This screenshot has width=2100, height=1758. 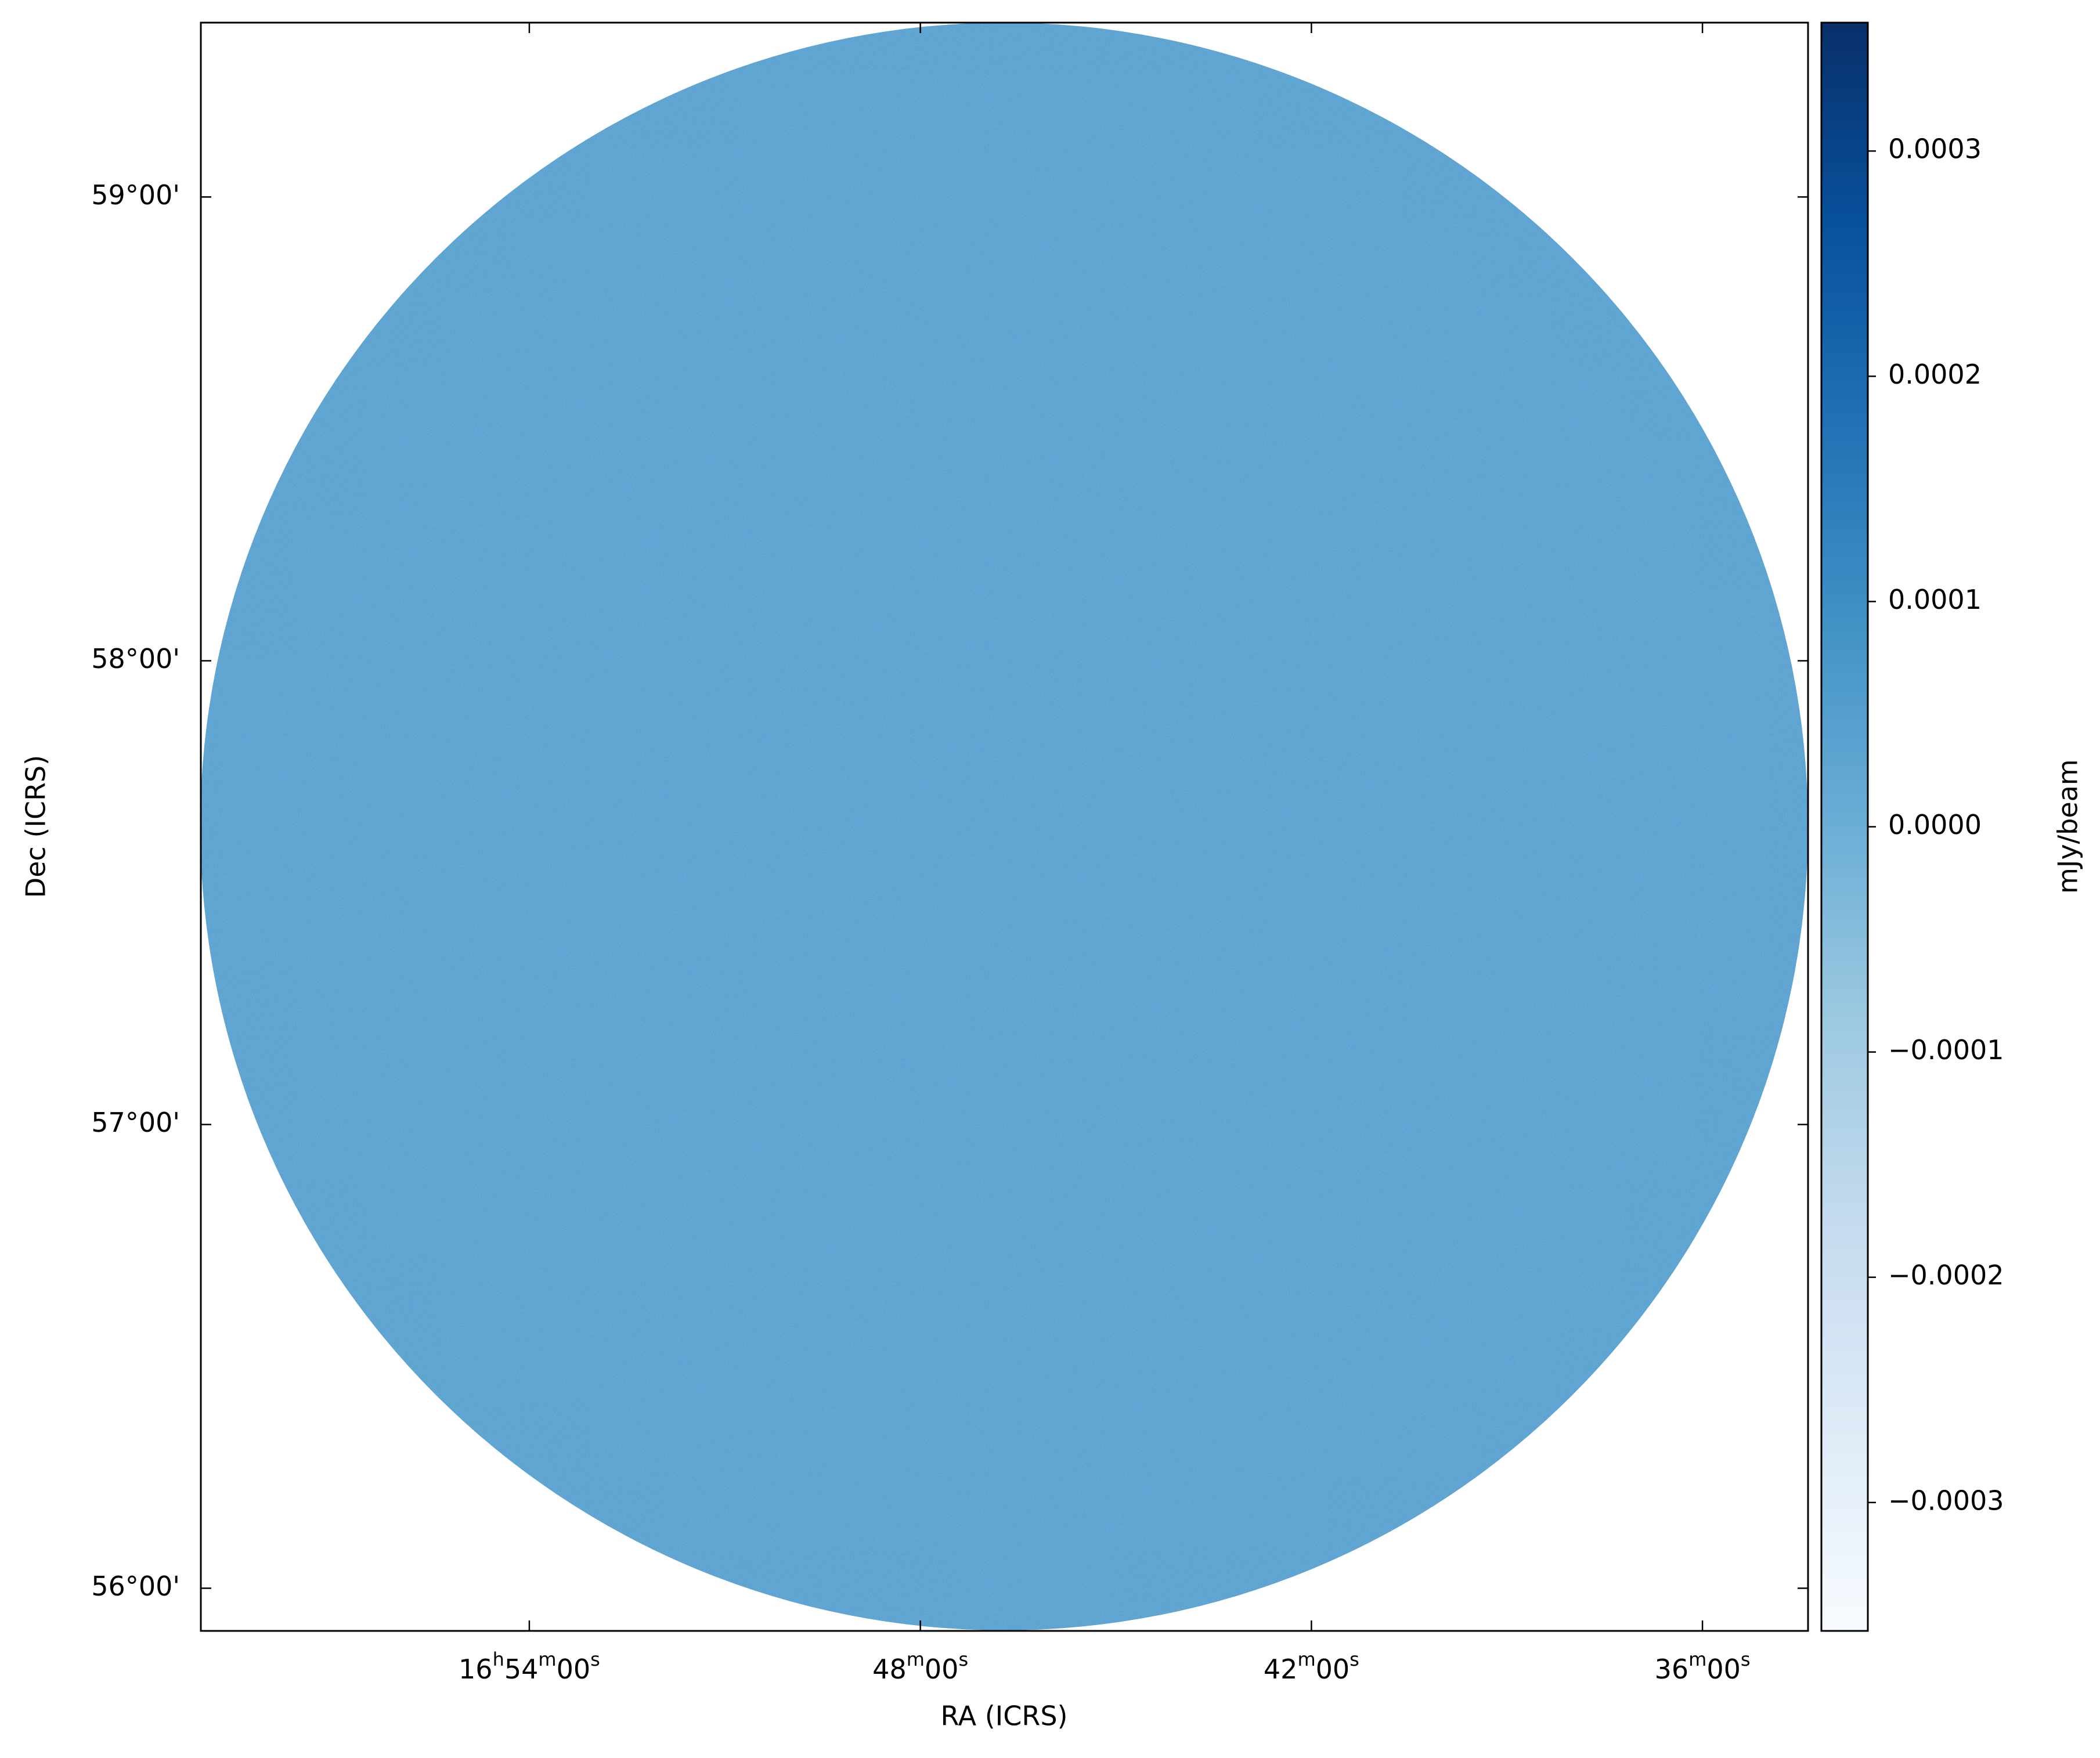 I want to click on colorbar-label: mJy/beam, so click(x=2068, y=826).